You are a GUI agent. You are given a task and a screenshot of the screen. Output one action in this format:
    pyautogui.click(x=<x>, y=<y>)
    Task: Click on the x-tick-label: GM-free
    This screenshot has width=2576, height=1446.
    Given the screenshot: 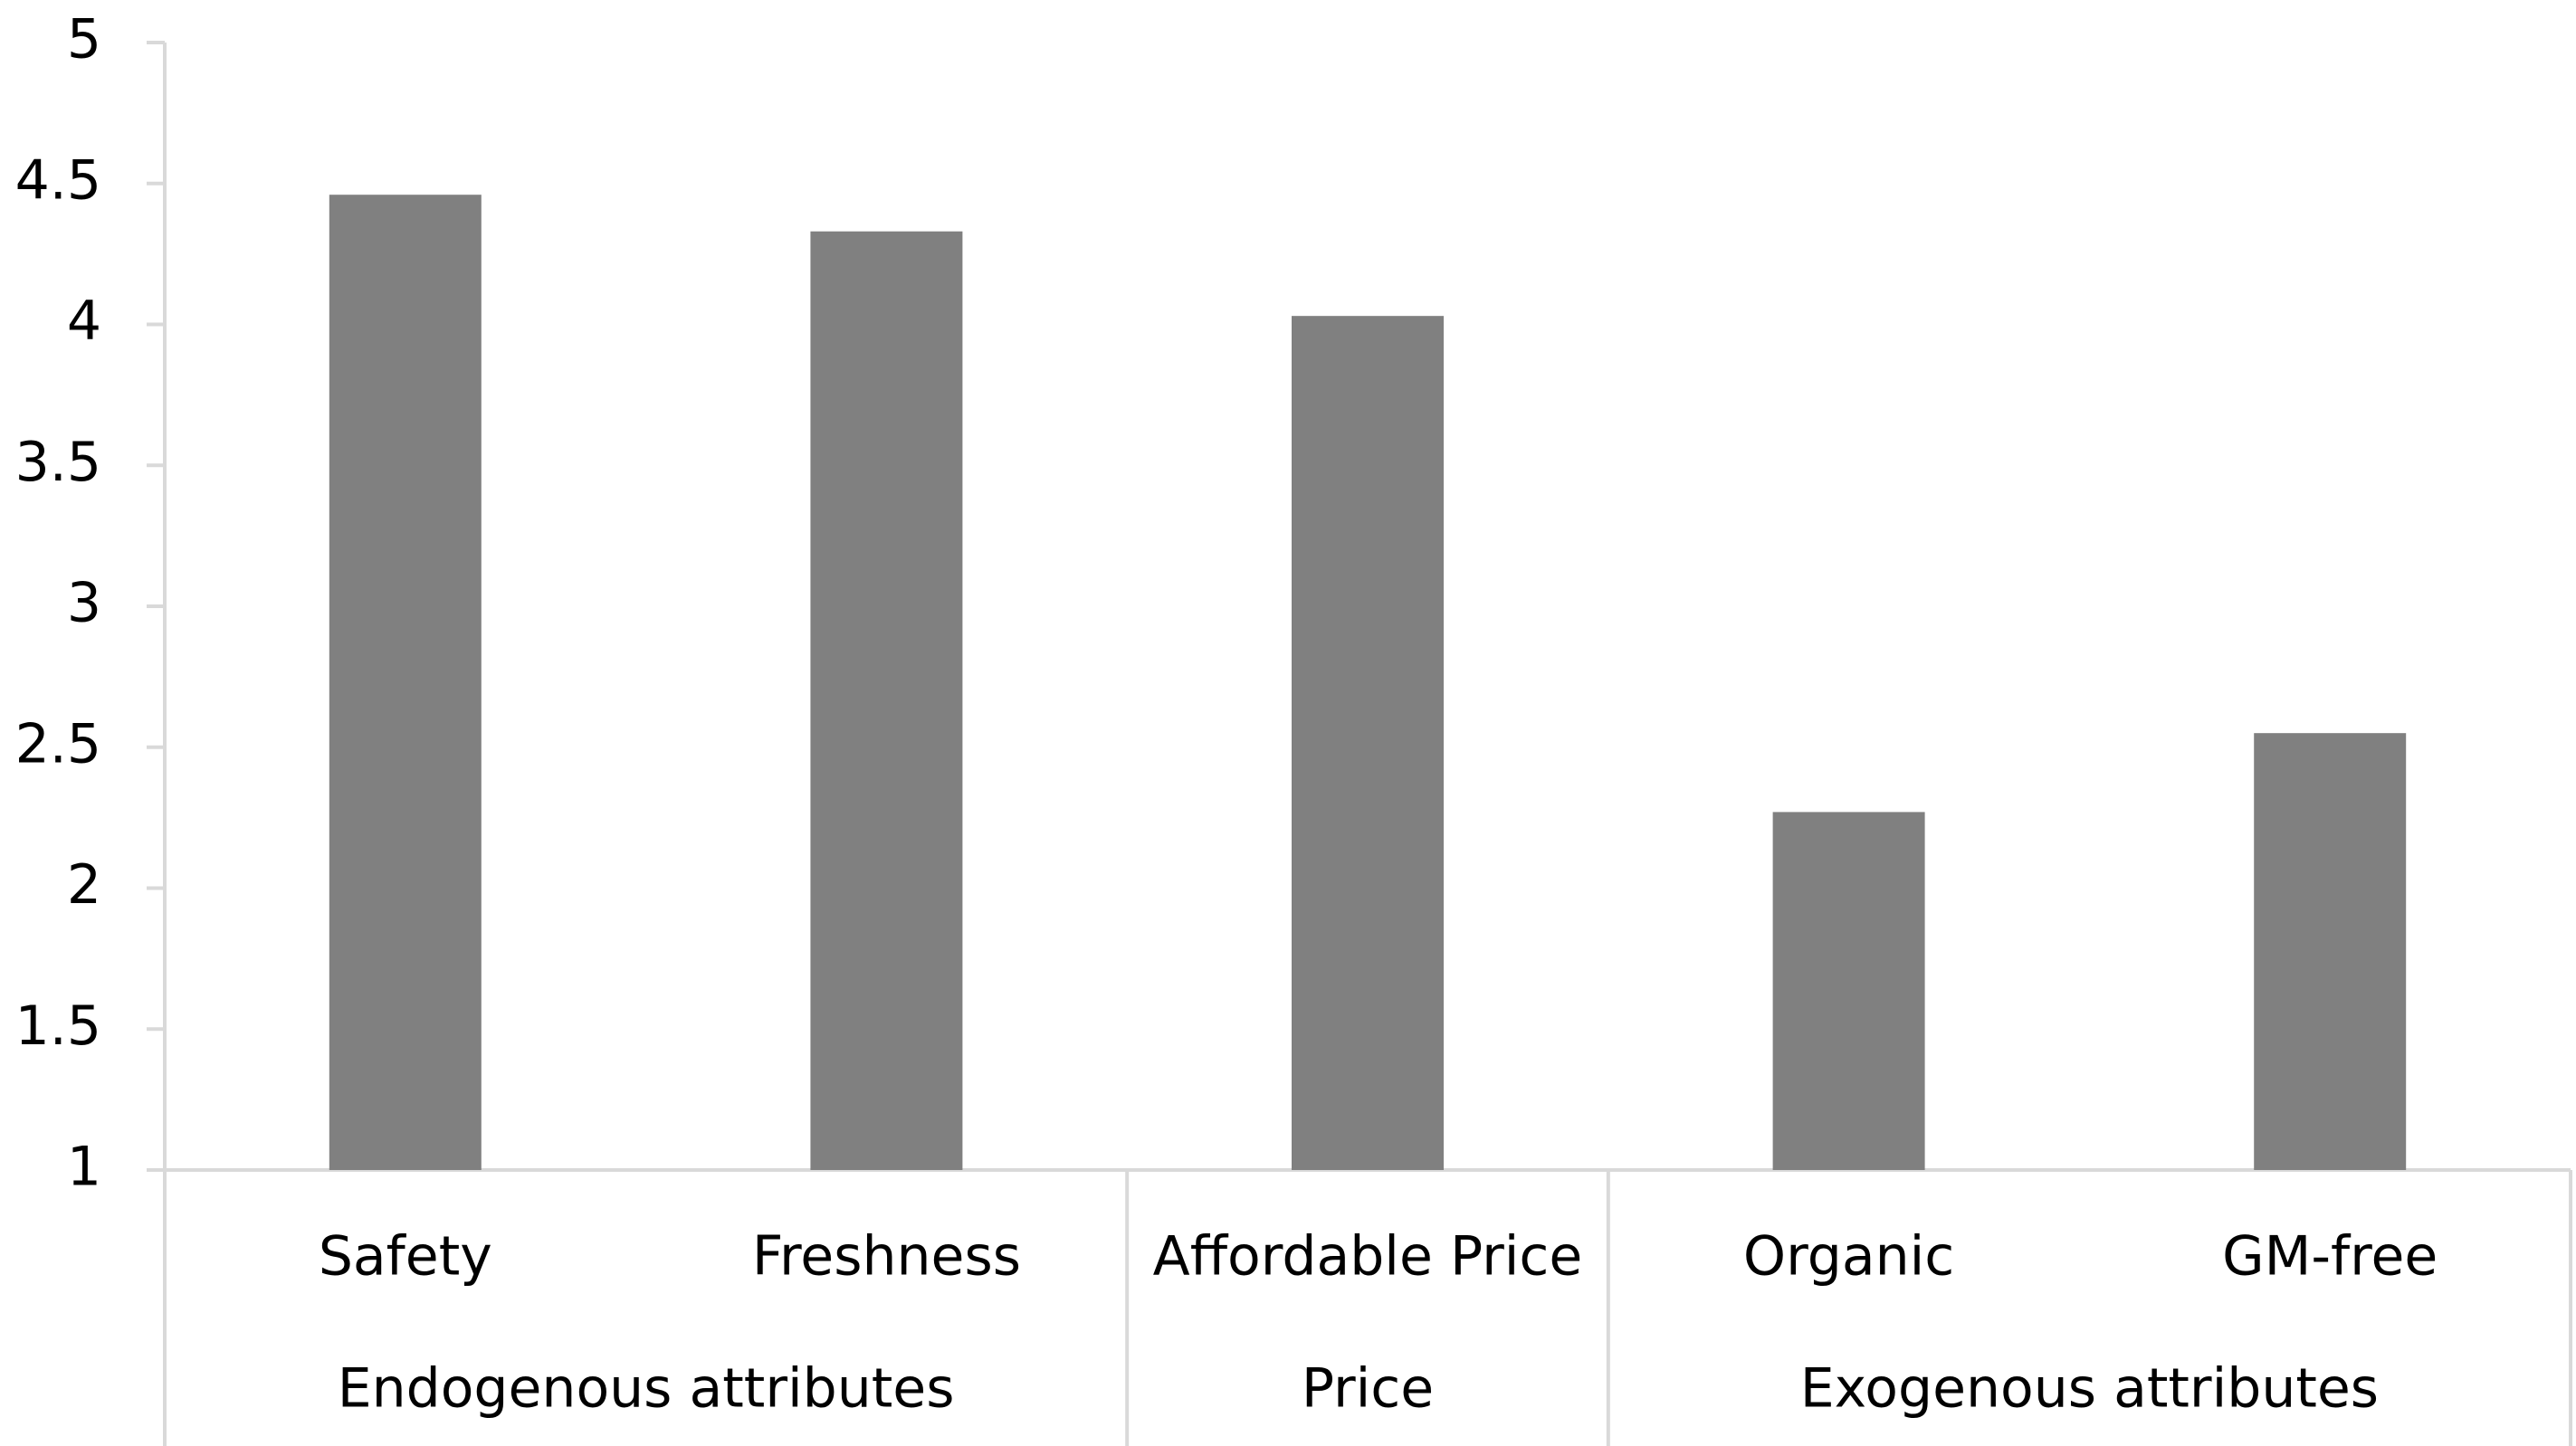 What is the action you would take?
    pyautogui.click(x=2330, y=1257)
    